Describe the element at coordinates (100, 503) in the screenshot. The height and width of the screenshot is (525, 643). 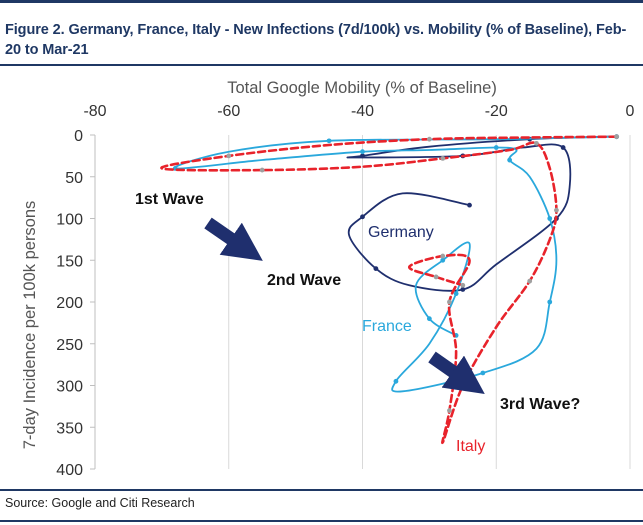
I see `source-note: Source: Google and Citi Research` at that location.